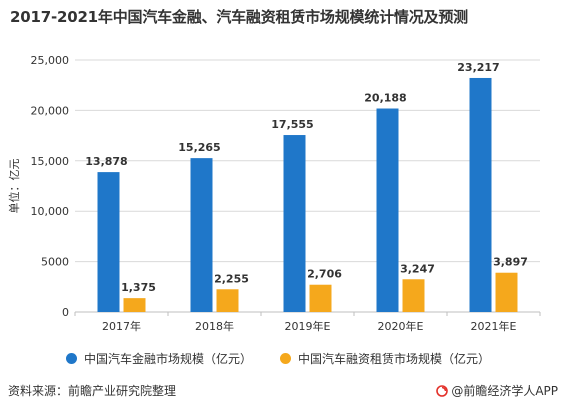 This screenshot has height=411, width=564. Describe the element at coordinates (510, 262) in the screenshot. I see `data-label: 3,897` at that location.